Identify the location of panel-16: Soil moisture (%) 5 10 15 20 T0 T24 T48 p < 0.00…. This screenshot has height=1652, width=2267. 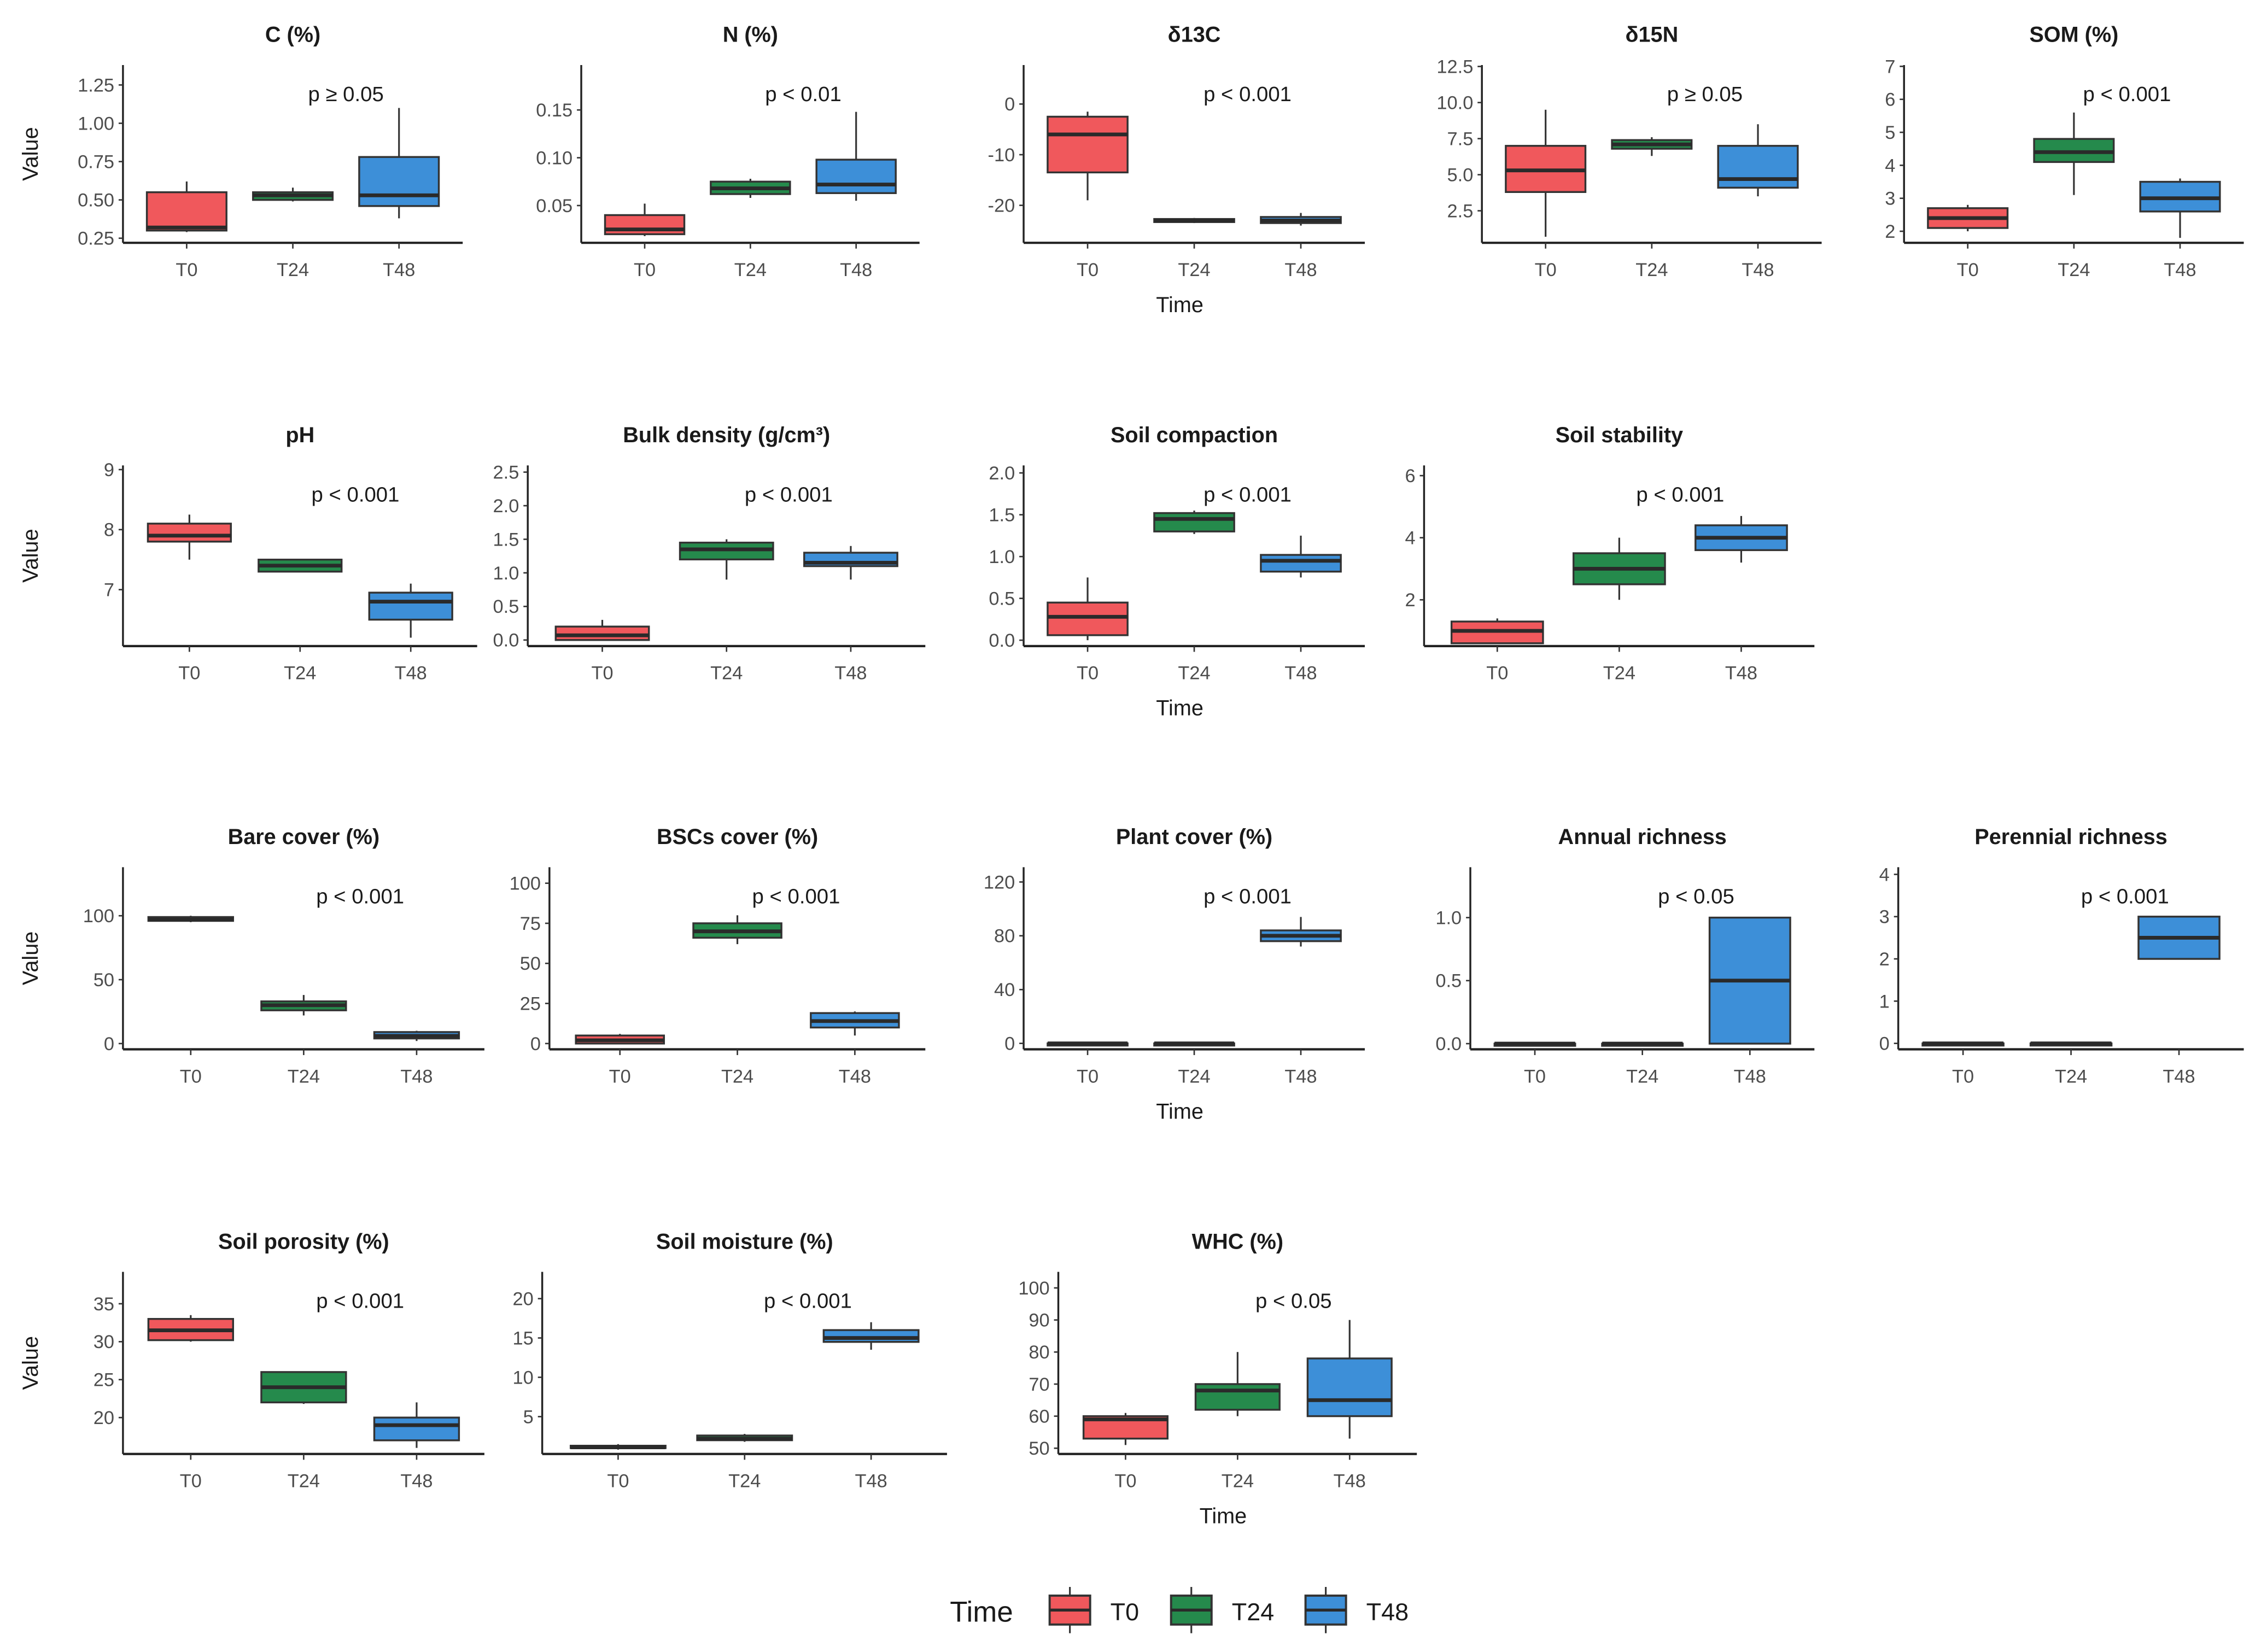
(730, 1361).